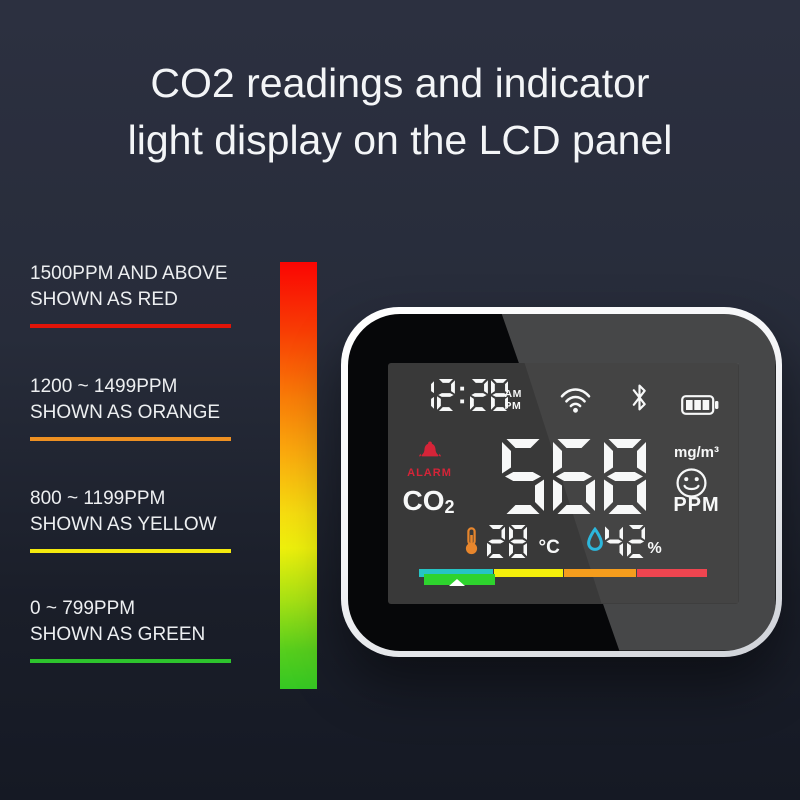  Describe the element at coordinates (449, 506) in the screenshot. I see `co2-subscript: 2` at that location.